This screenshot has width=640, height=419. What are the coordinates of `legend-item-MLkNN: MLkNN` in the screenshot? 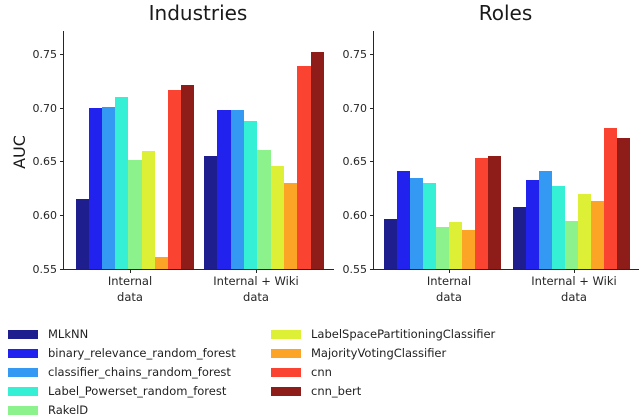 It's located at (48, 334).